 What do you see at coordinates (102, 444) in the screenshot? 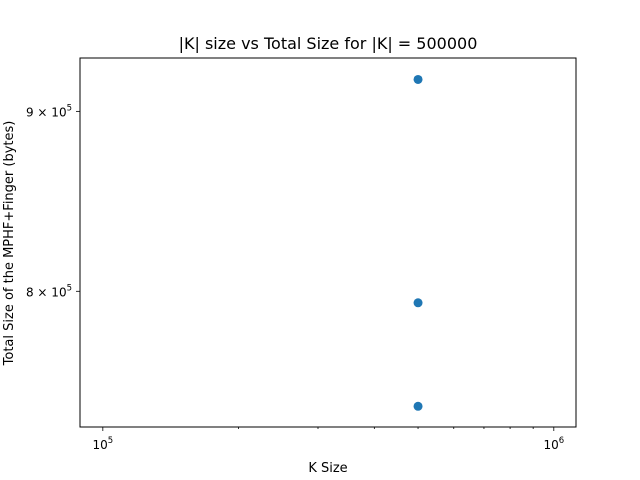
I see `x-tick-label: 10⁵` at bounding box center [102, 444].